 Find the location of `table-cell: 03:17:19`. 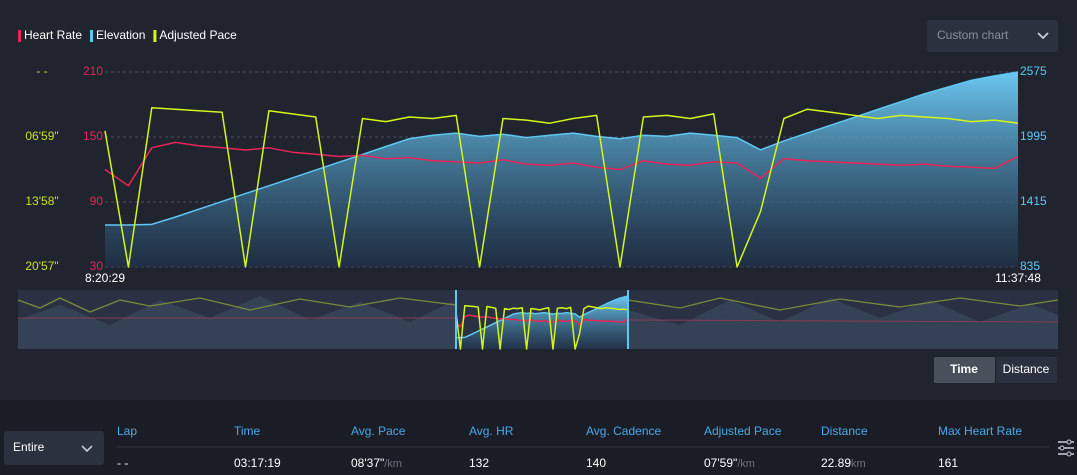

table-cell: 03:17:19 is located at coordinates (257, 463).